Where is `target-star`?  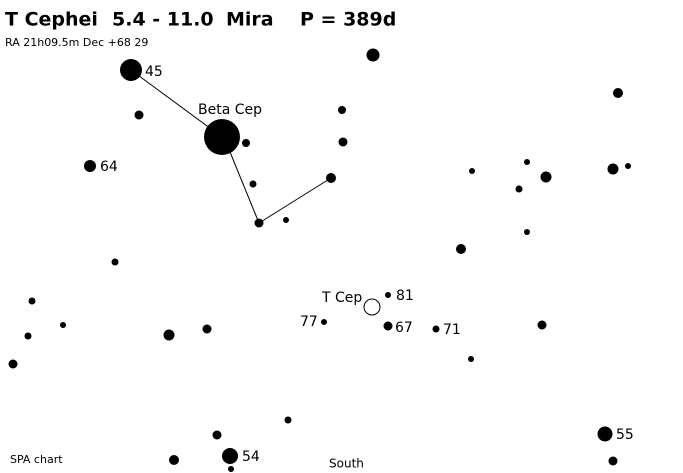 target-star is located at coordinates (372, 307).